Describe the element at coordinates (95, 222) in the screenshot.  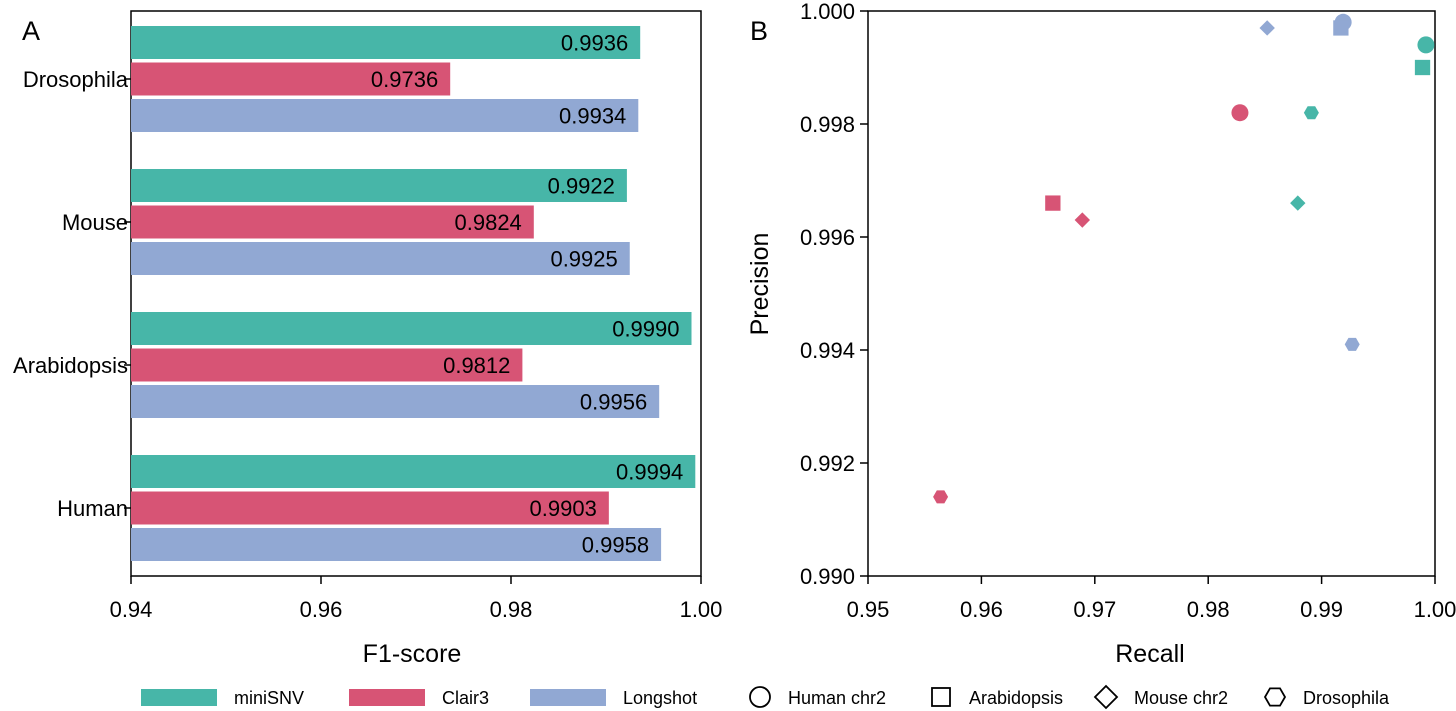
I see `category-label: Mouse` at that location.